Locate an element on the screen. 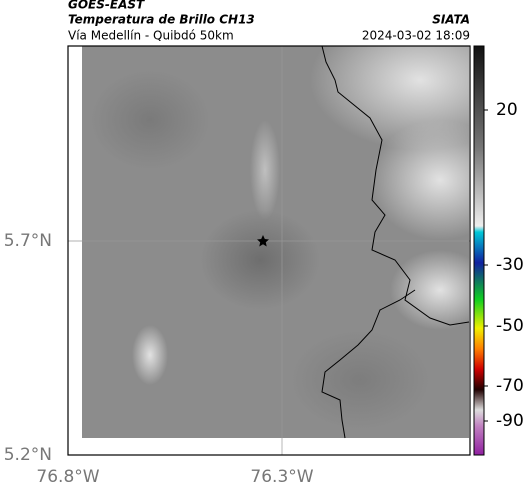 The width and height of the screenshot is (526, 491). lat-label: 5.2°N is located at coordinates (28, 455).